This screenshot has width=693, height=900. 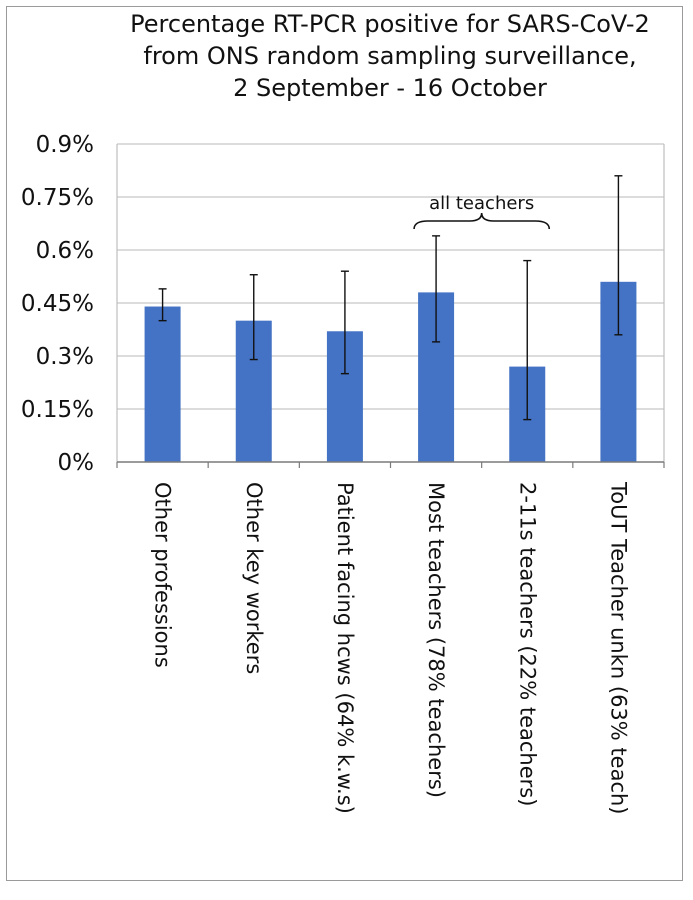 I want to click on x-tick-label: ToUT Teacher unkn (63% teach), so click(x=618, y=648).